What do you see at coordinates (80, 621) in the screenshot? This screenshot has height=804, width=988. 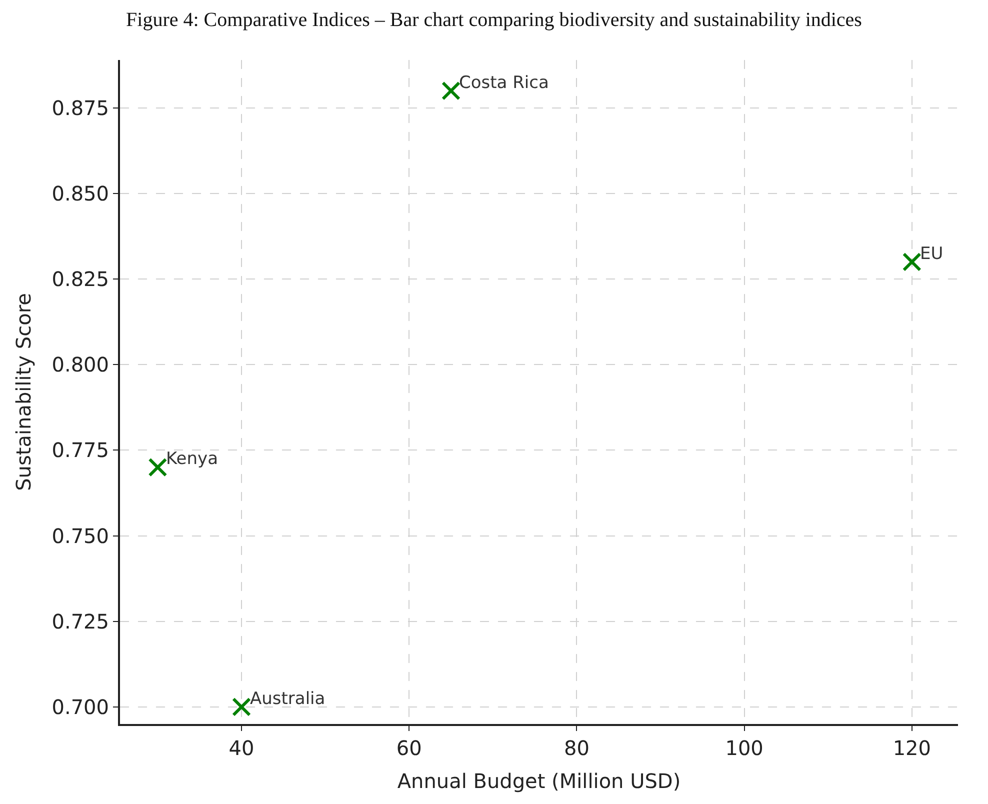 I see `y-tick-label: 0.725` at bounding box center [80, 621].